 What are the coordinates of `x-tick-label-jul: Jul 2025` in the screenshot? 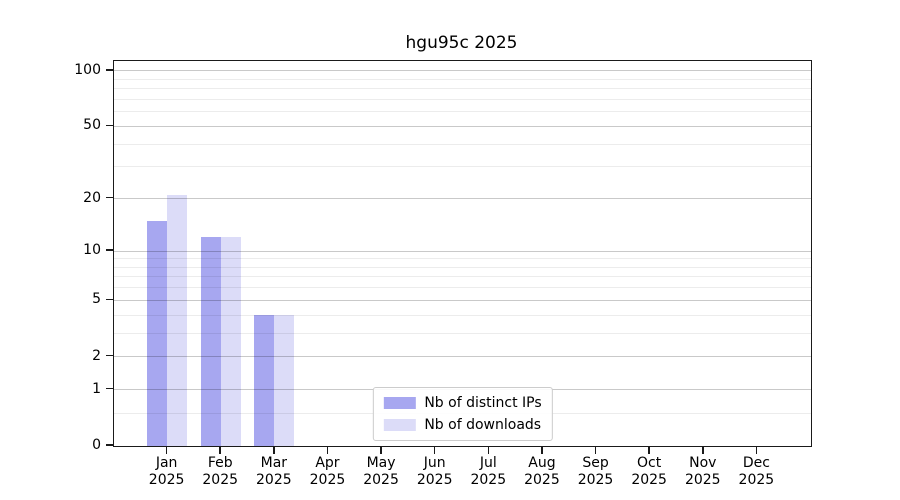 It's located at (488, 471).